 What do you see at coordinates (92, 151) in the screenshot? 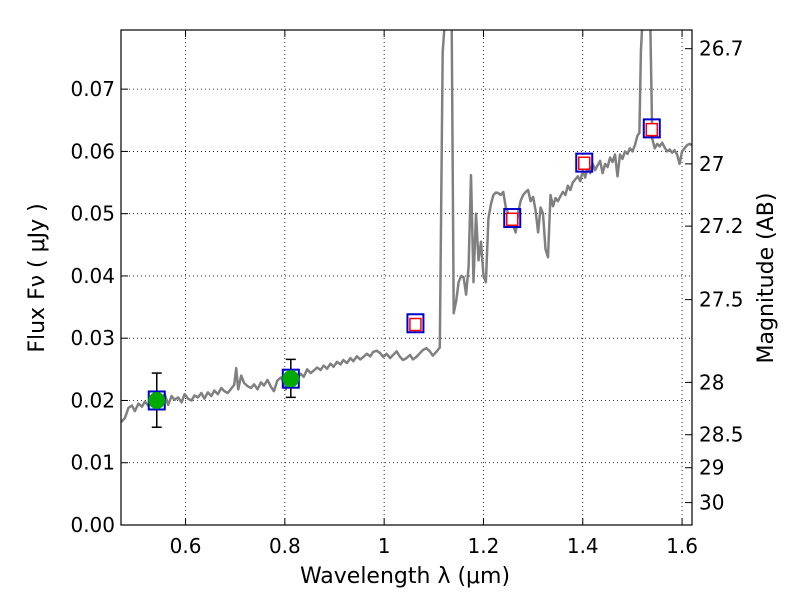
I see `y-tick-label: 0.06` at bounding box center [92, 151].